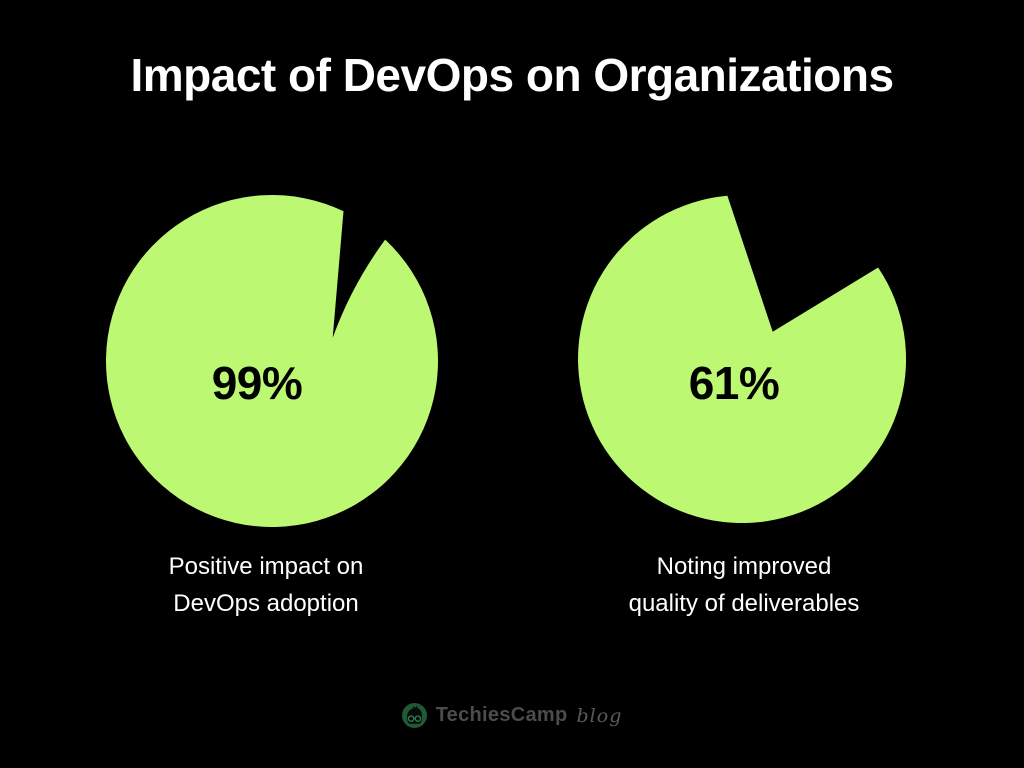  I want to click on pie-value-label: 61%, so click(734, 383).